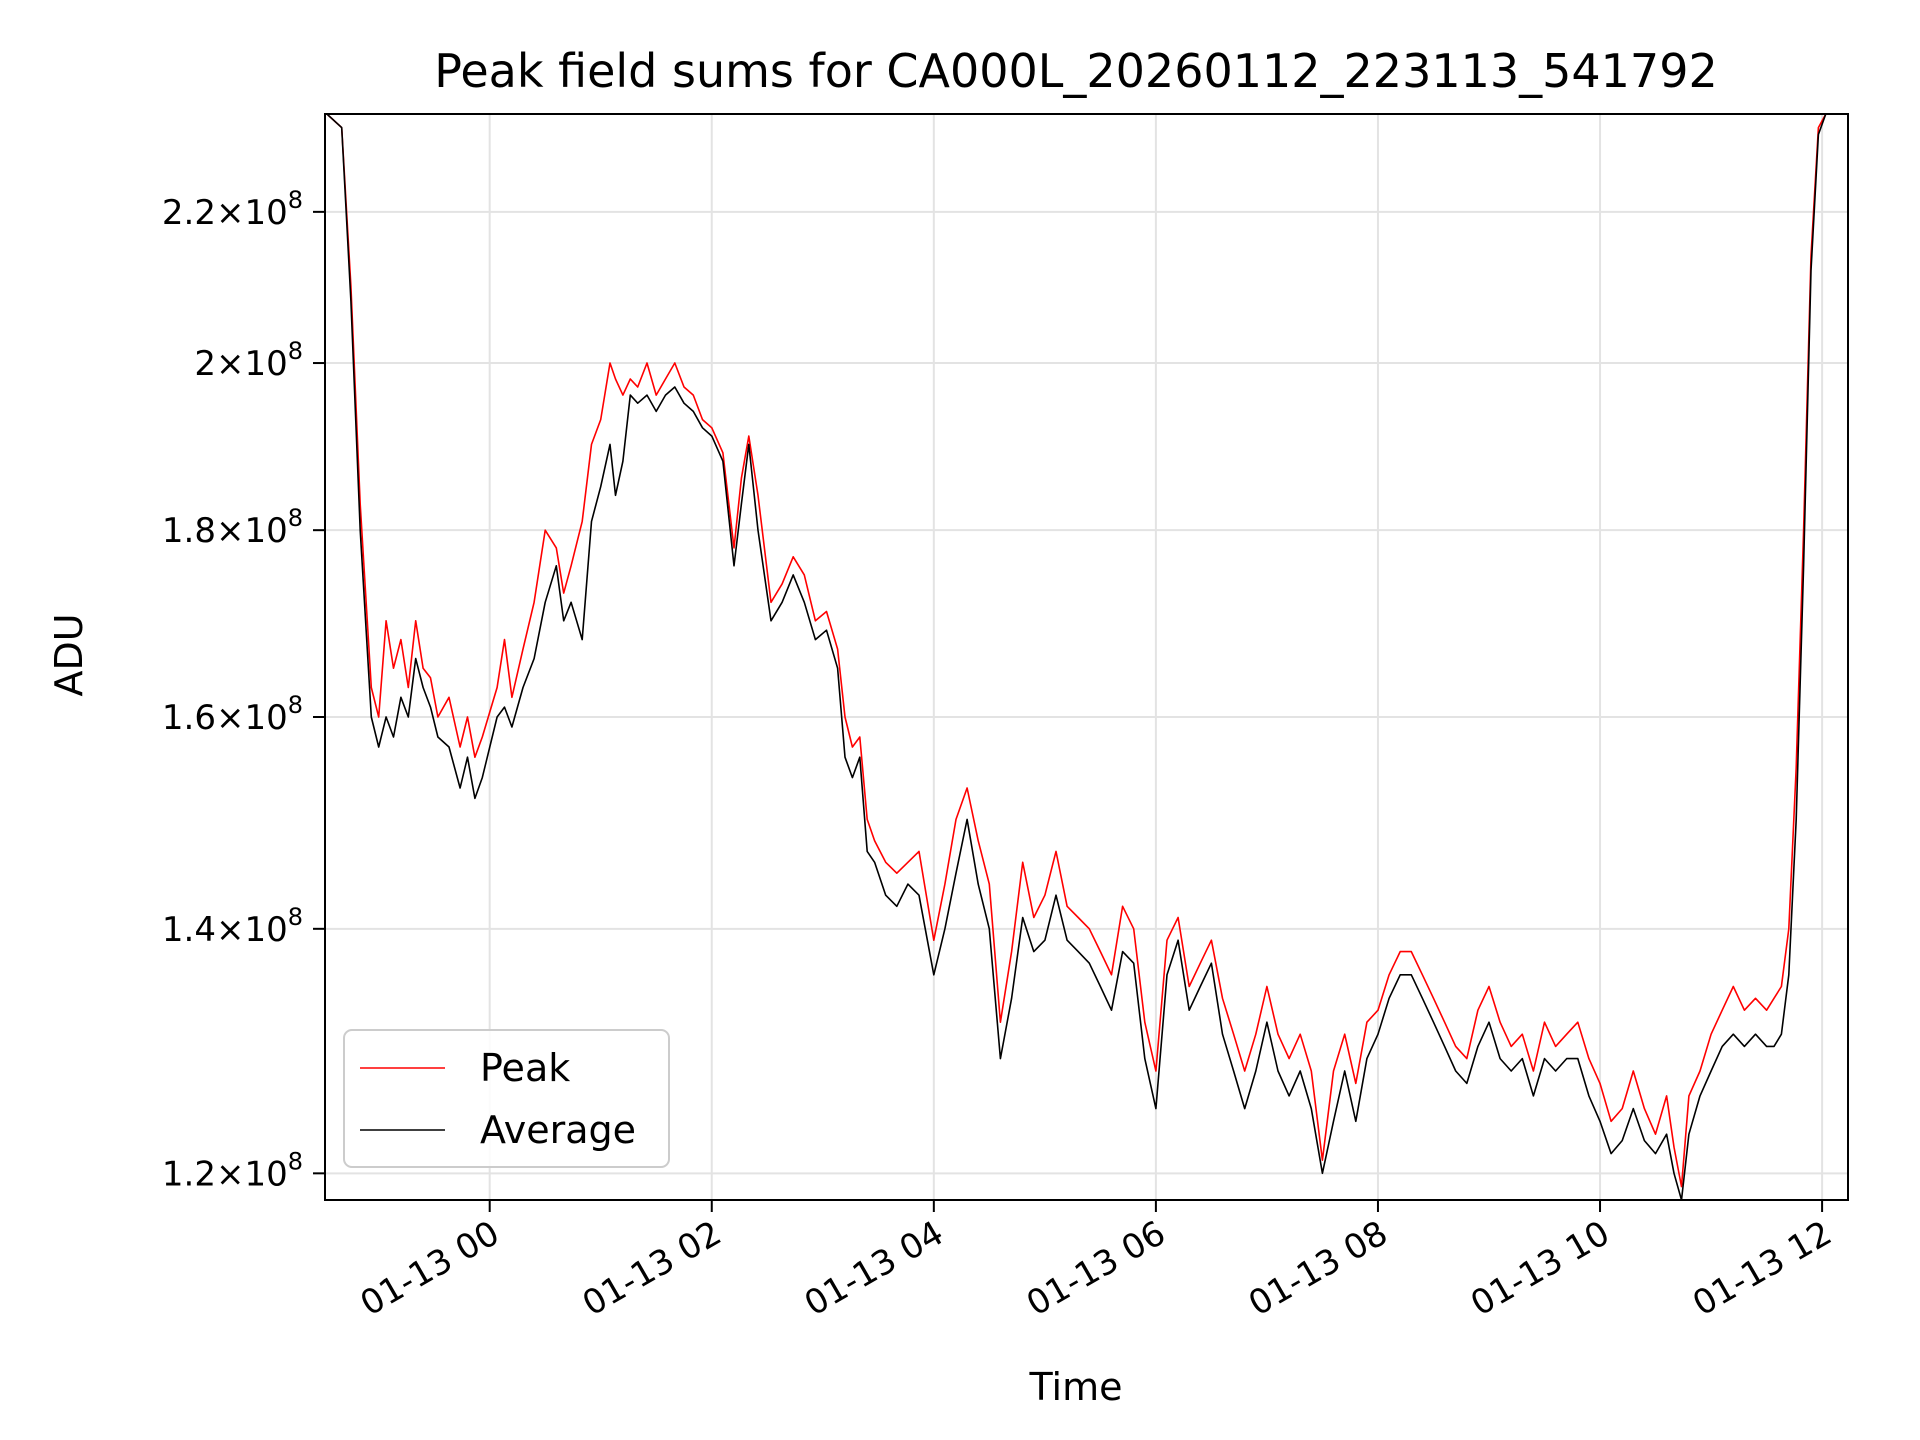  I want to click on y-tick-label: 1.6×108, so click(232, 714).